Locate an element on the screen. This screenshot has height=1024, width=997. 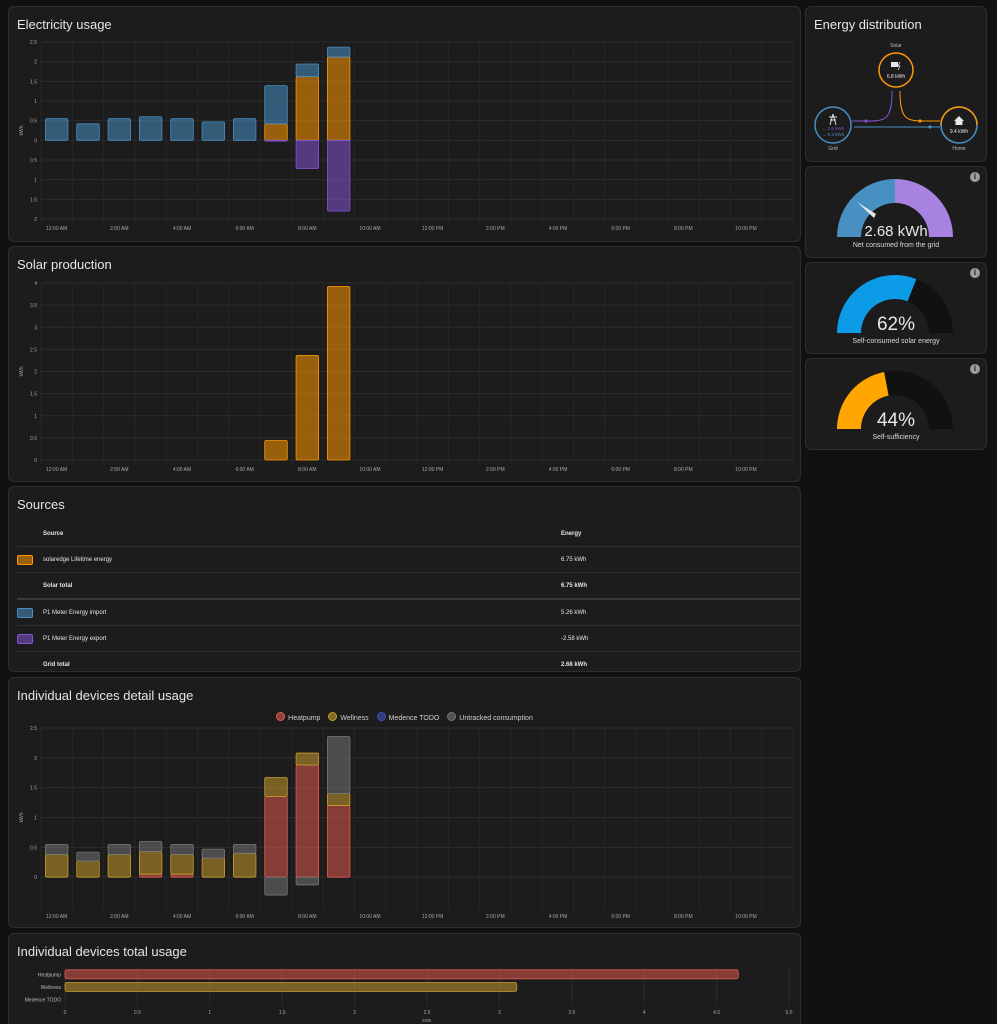
self-sufficiency-gauge-card: i 44% Self-sufficiency is located at coordinates (896, 404).